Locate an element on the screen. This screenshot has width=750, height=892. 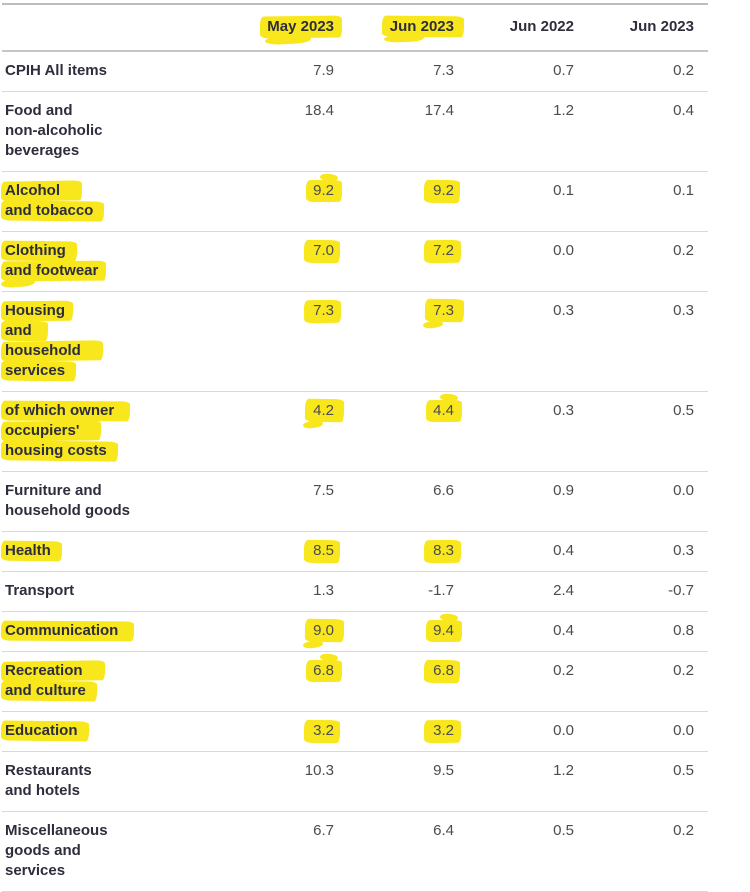
table-row: Clothing and footwear 7.0 7.2 0.0 0.2 is located at coordinates (355, 261).